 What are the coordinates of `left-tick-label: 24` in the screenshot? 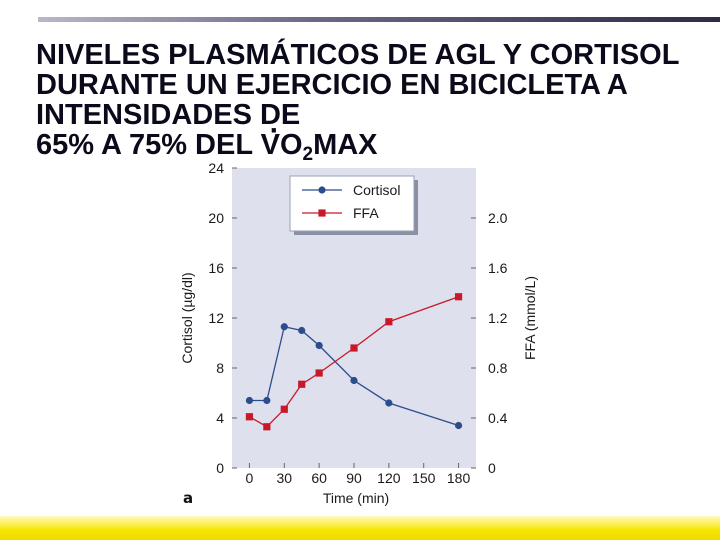 It's located at (216, 168).